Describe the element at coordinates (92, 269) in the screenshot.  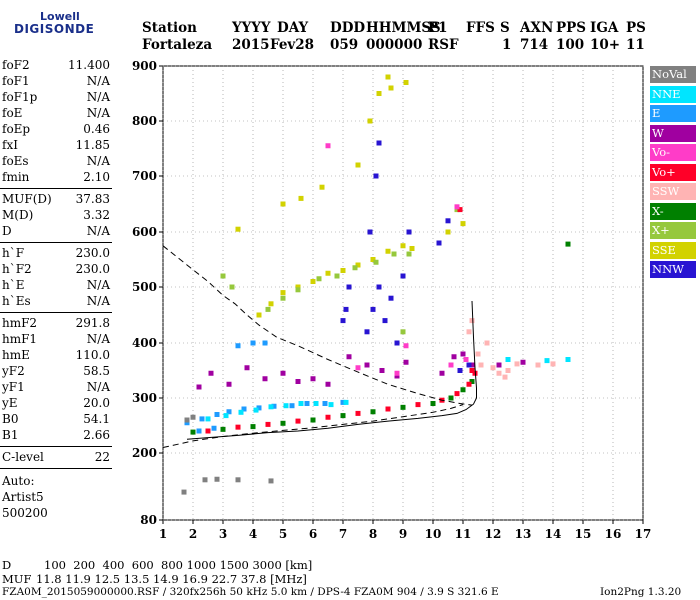
I see `param-value: 230.0` at that location.